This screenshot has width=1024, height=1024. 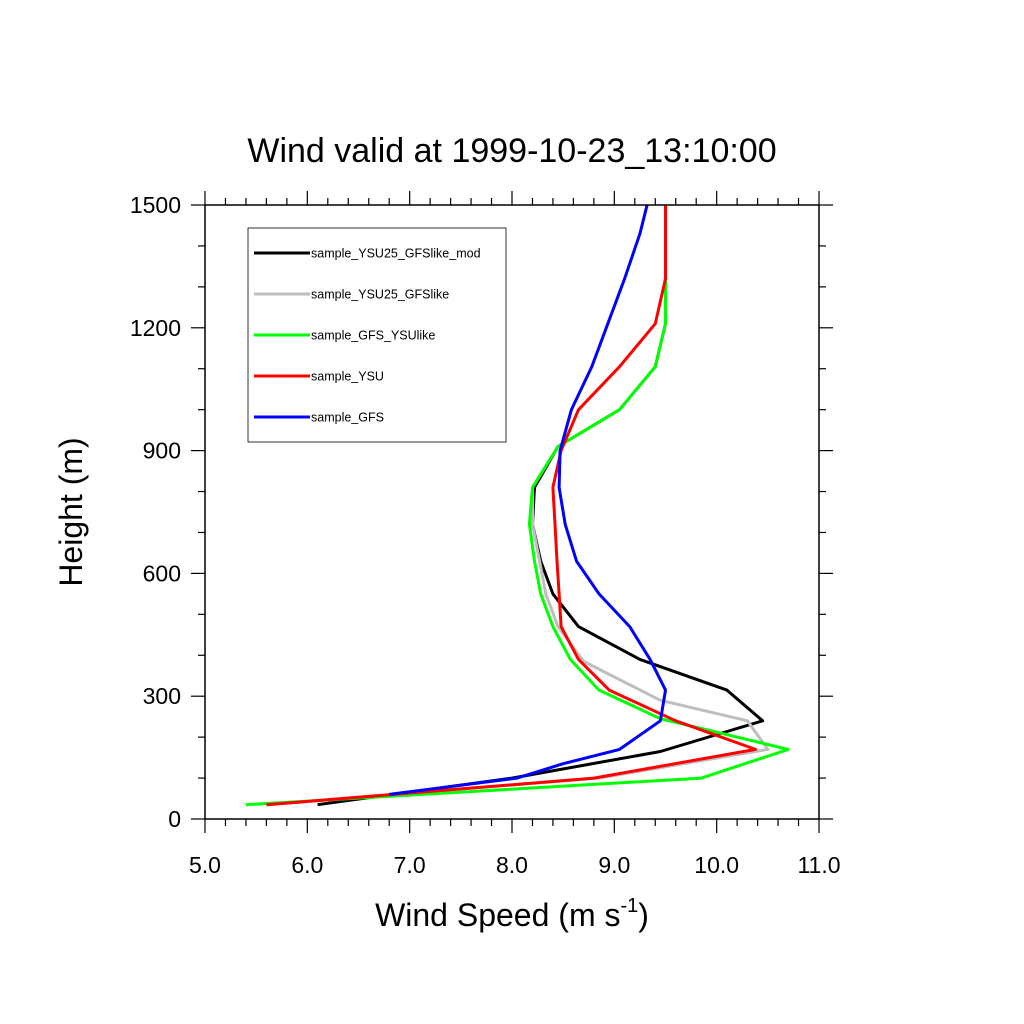 What do you see at coordinates (174, 819) in the screenshot?
I see `y-tick-label: 0` at bounding box center [174, 819].